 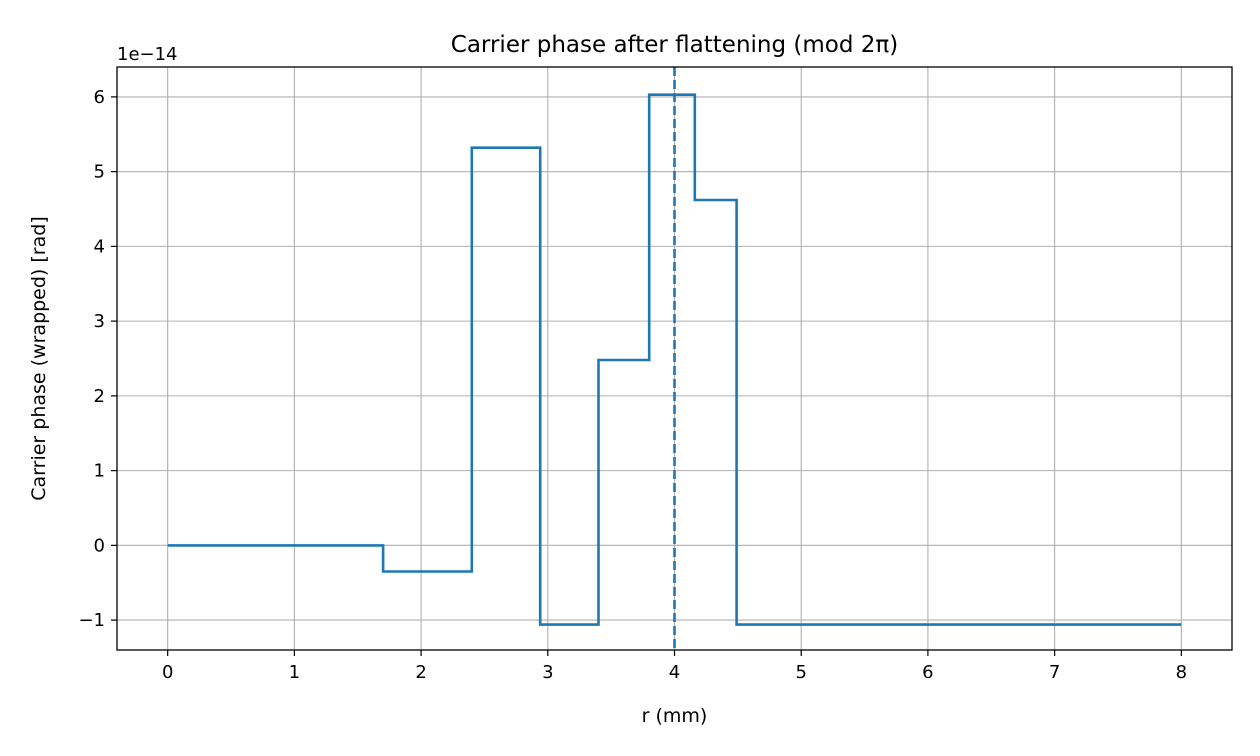 What do you see at coordinates (547, 672) in the screenshot?
I see `x-tick-label: 3` at bounding box center [547, 672].